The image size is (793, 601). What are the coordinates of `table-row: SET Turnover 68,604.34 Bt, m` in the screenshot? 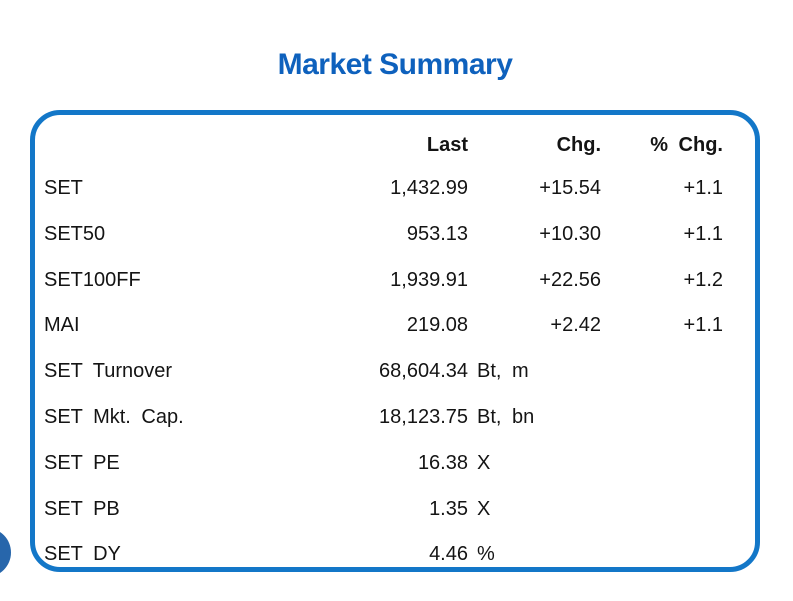 It's located at (396, 371).